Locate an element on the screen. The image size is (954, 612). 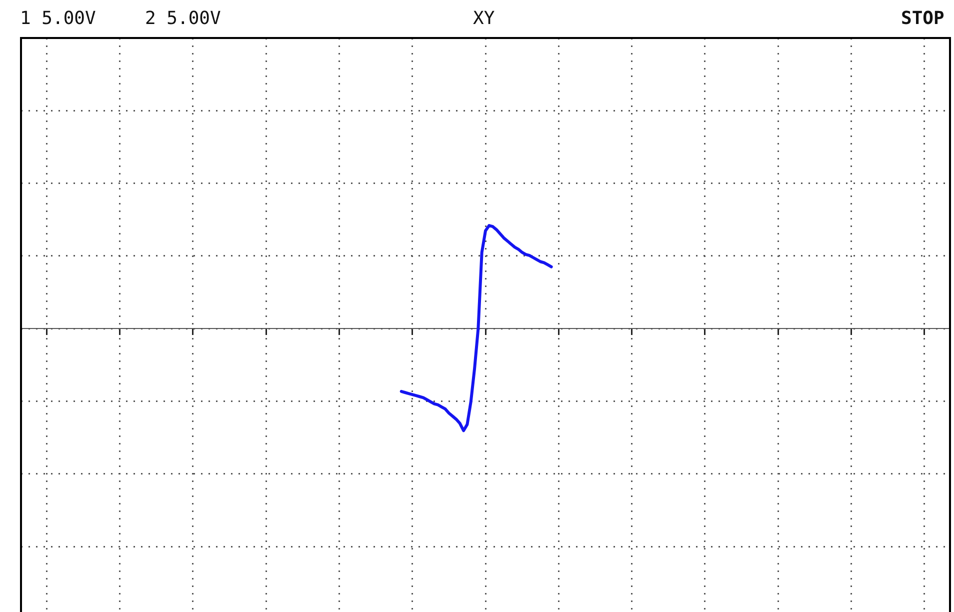
chart-title: XY is located at coordinates (484, 19).